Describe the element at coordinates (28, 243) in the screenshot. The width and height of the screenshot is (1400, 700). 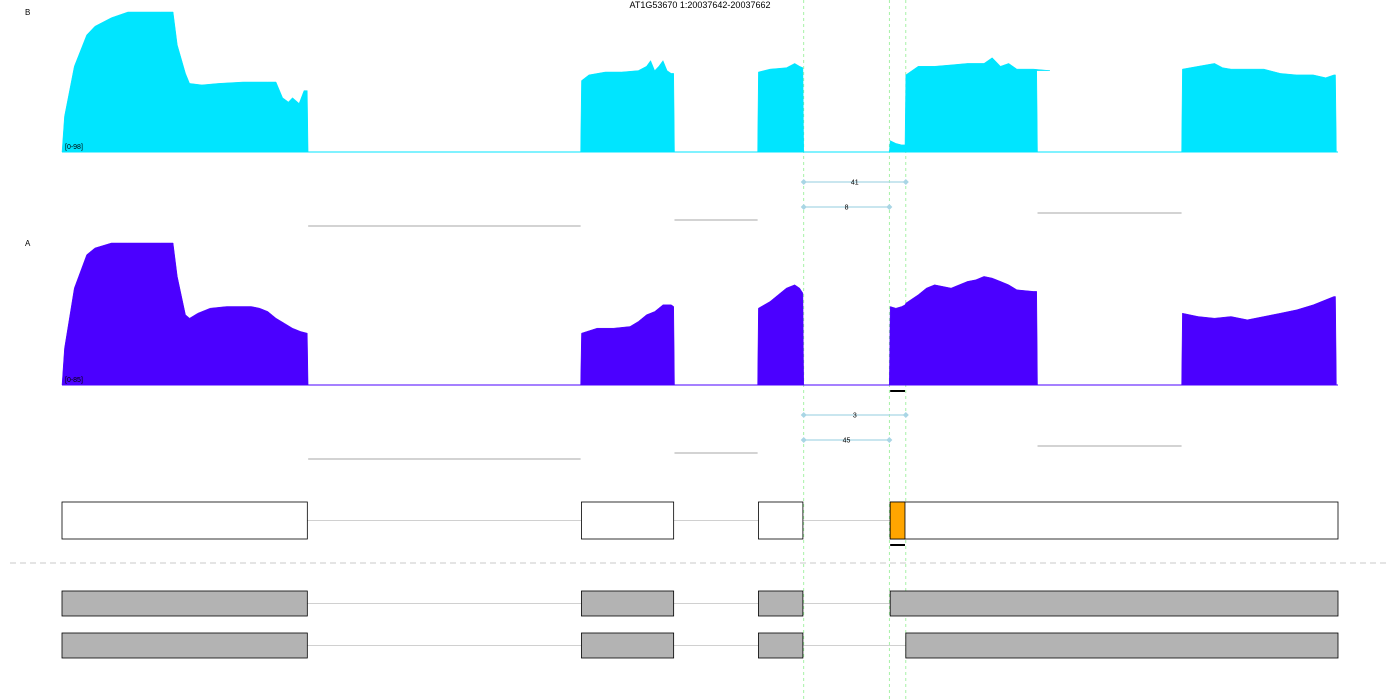
I see `track-label-A: A` at that location.